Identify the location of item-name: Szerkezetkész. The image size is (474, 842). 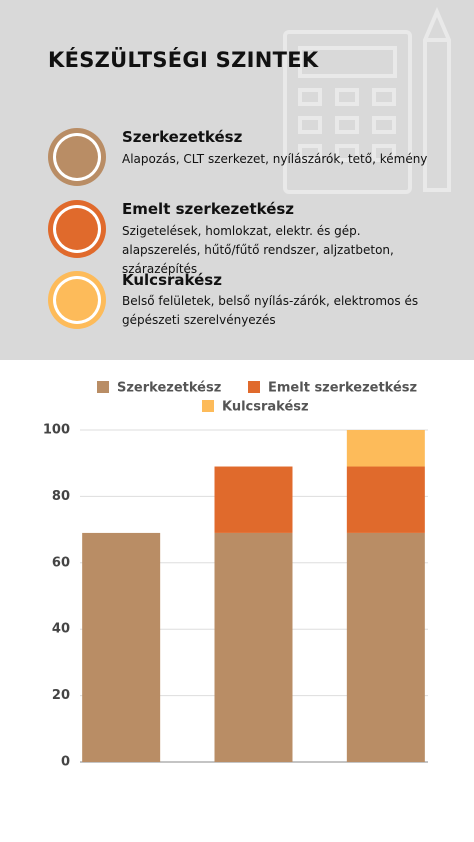
(182, 137).